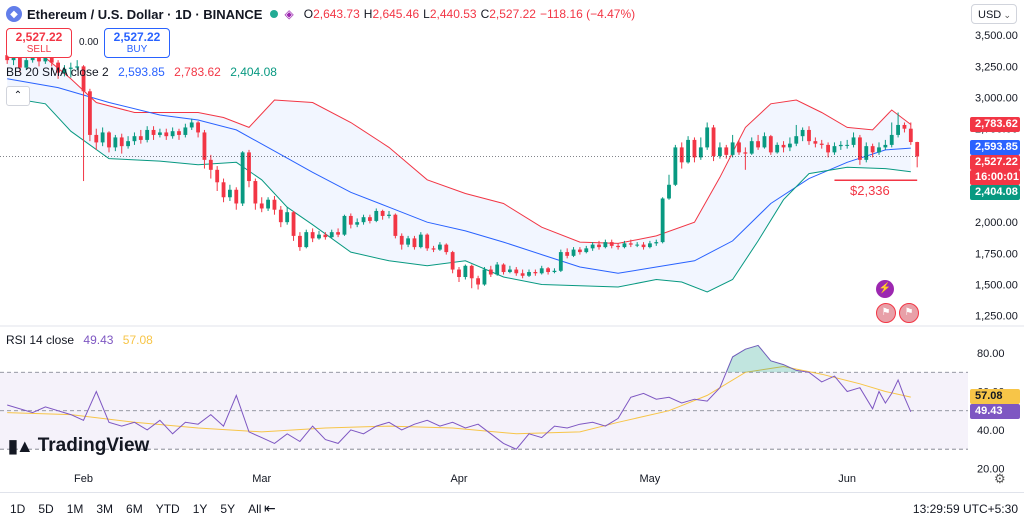  What do you see at coordinates (197, 72) in the screenshot?
I see `bb-upper-value: 2,783.62` at bounding box center [197, 72].